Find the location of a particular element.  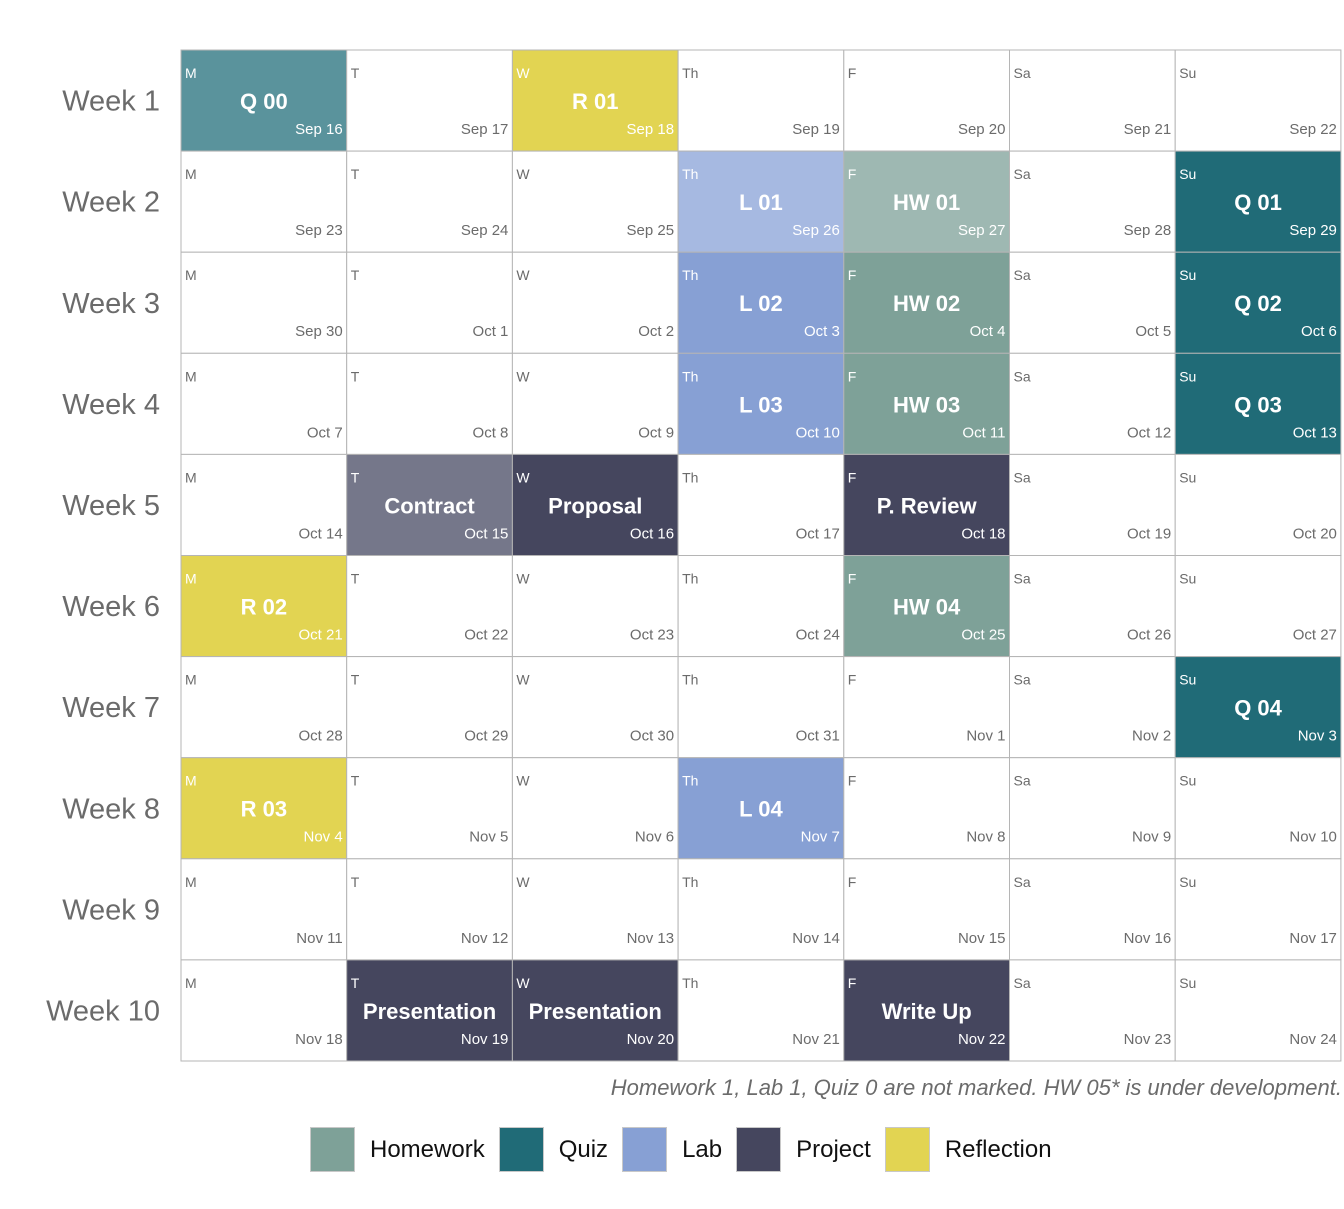

date-label: Oct 5 is located at coordinates (1153, 331).